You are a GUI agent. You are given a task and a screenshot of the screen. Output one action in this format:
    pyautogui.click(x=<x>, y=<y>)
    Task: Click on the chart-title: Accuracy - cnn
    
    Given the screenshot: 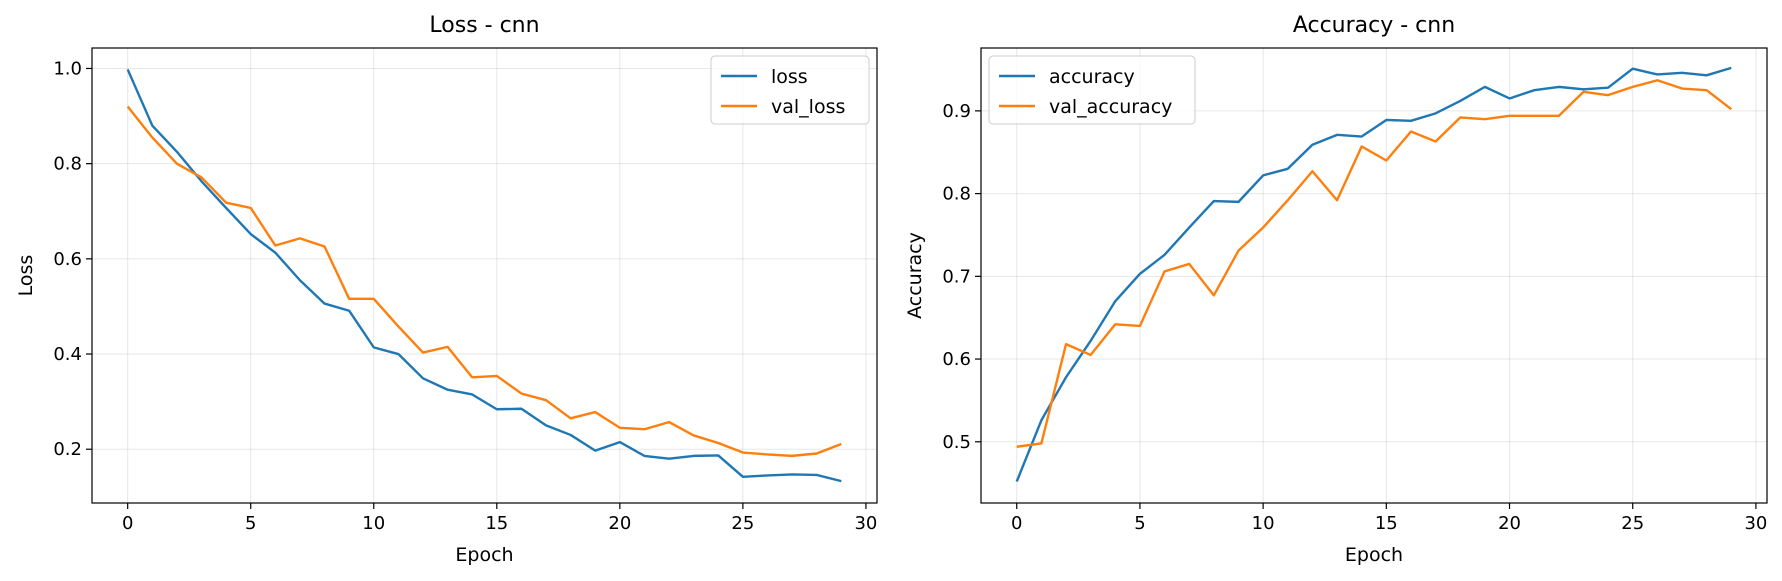 What is the action you would take?
    pyautogui.click(x=1374, y=25)
    